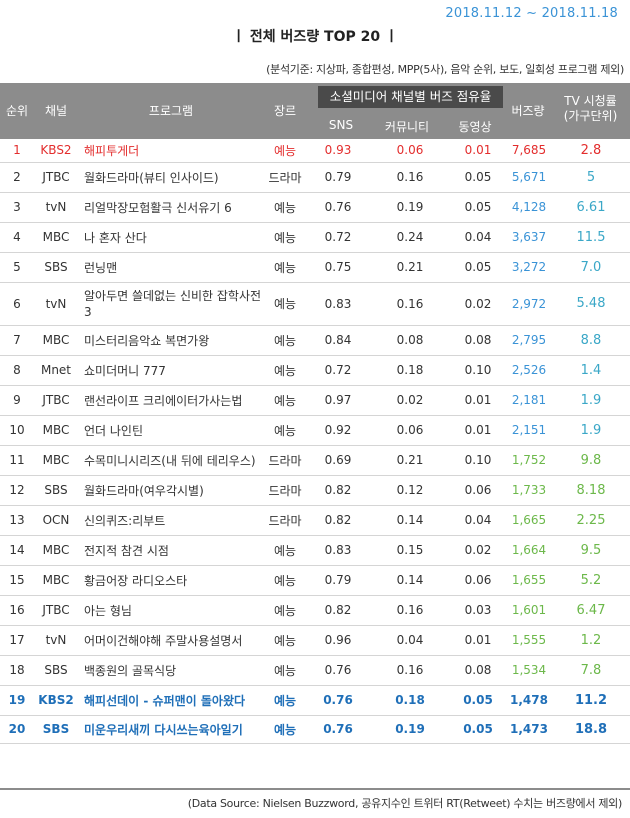 Image resolution: width=630 pixels, height=818 pixels. What do you see at coordinates (591, 520) in the screenshot?
I see `tv-rating-cell: 2.25` at bounding box center [591, 520].